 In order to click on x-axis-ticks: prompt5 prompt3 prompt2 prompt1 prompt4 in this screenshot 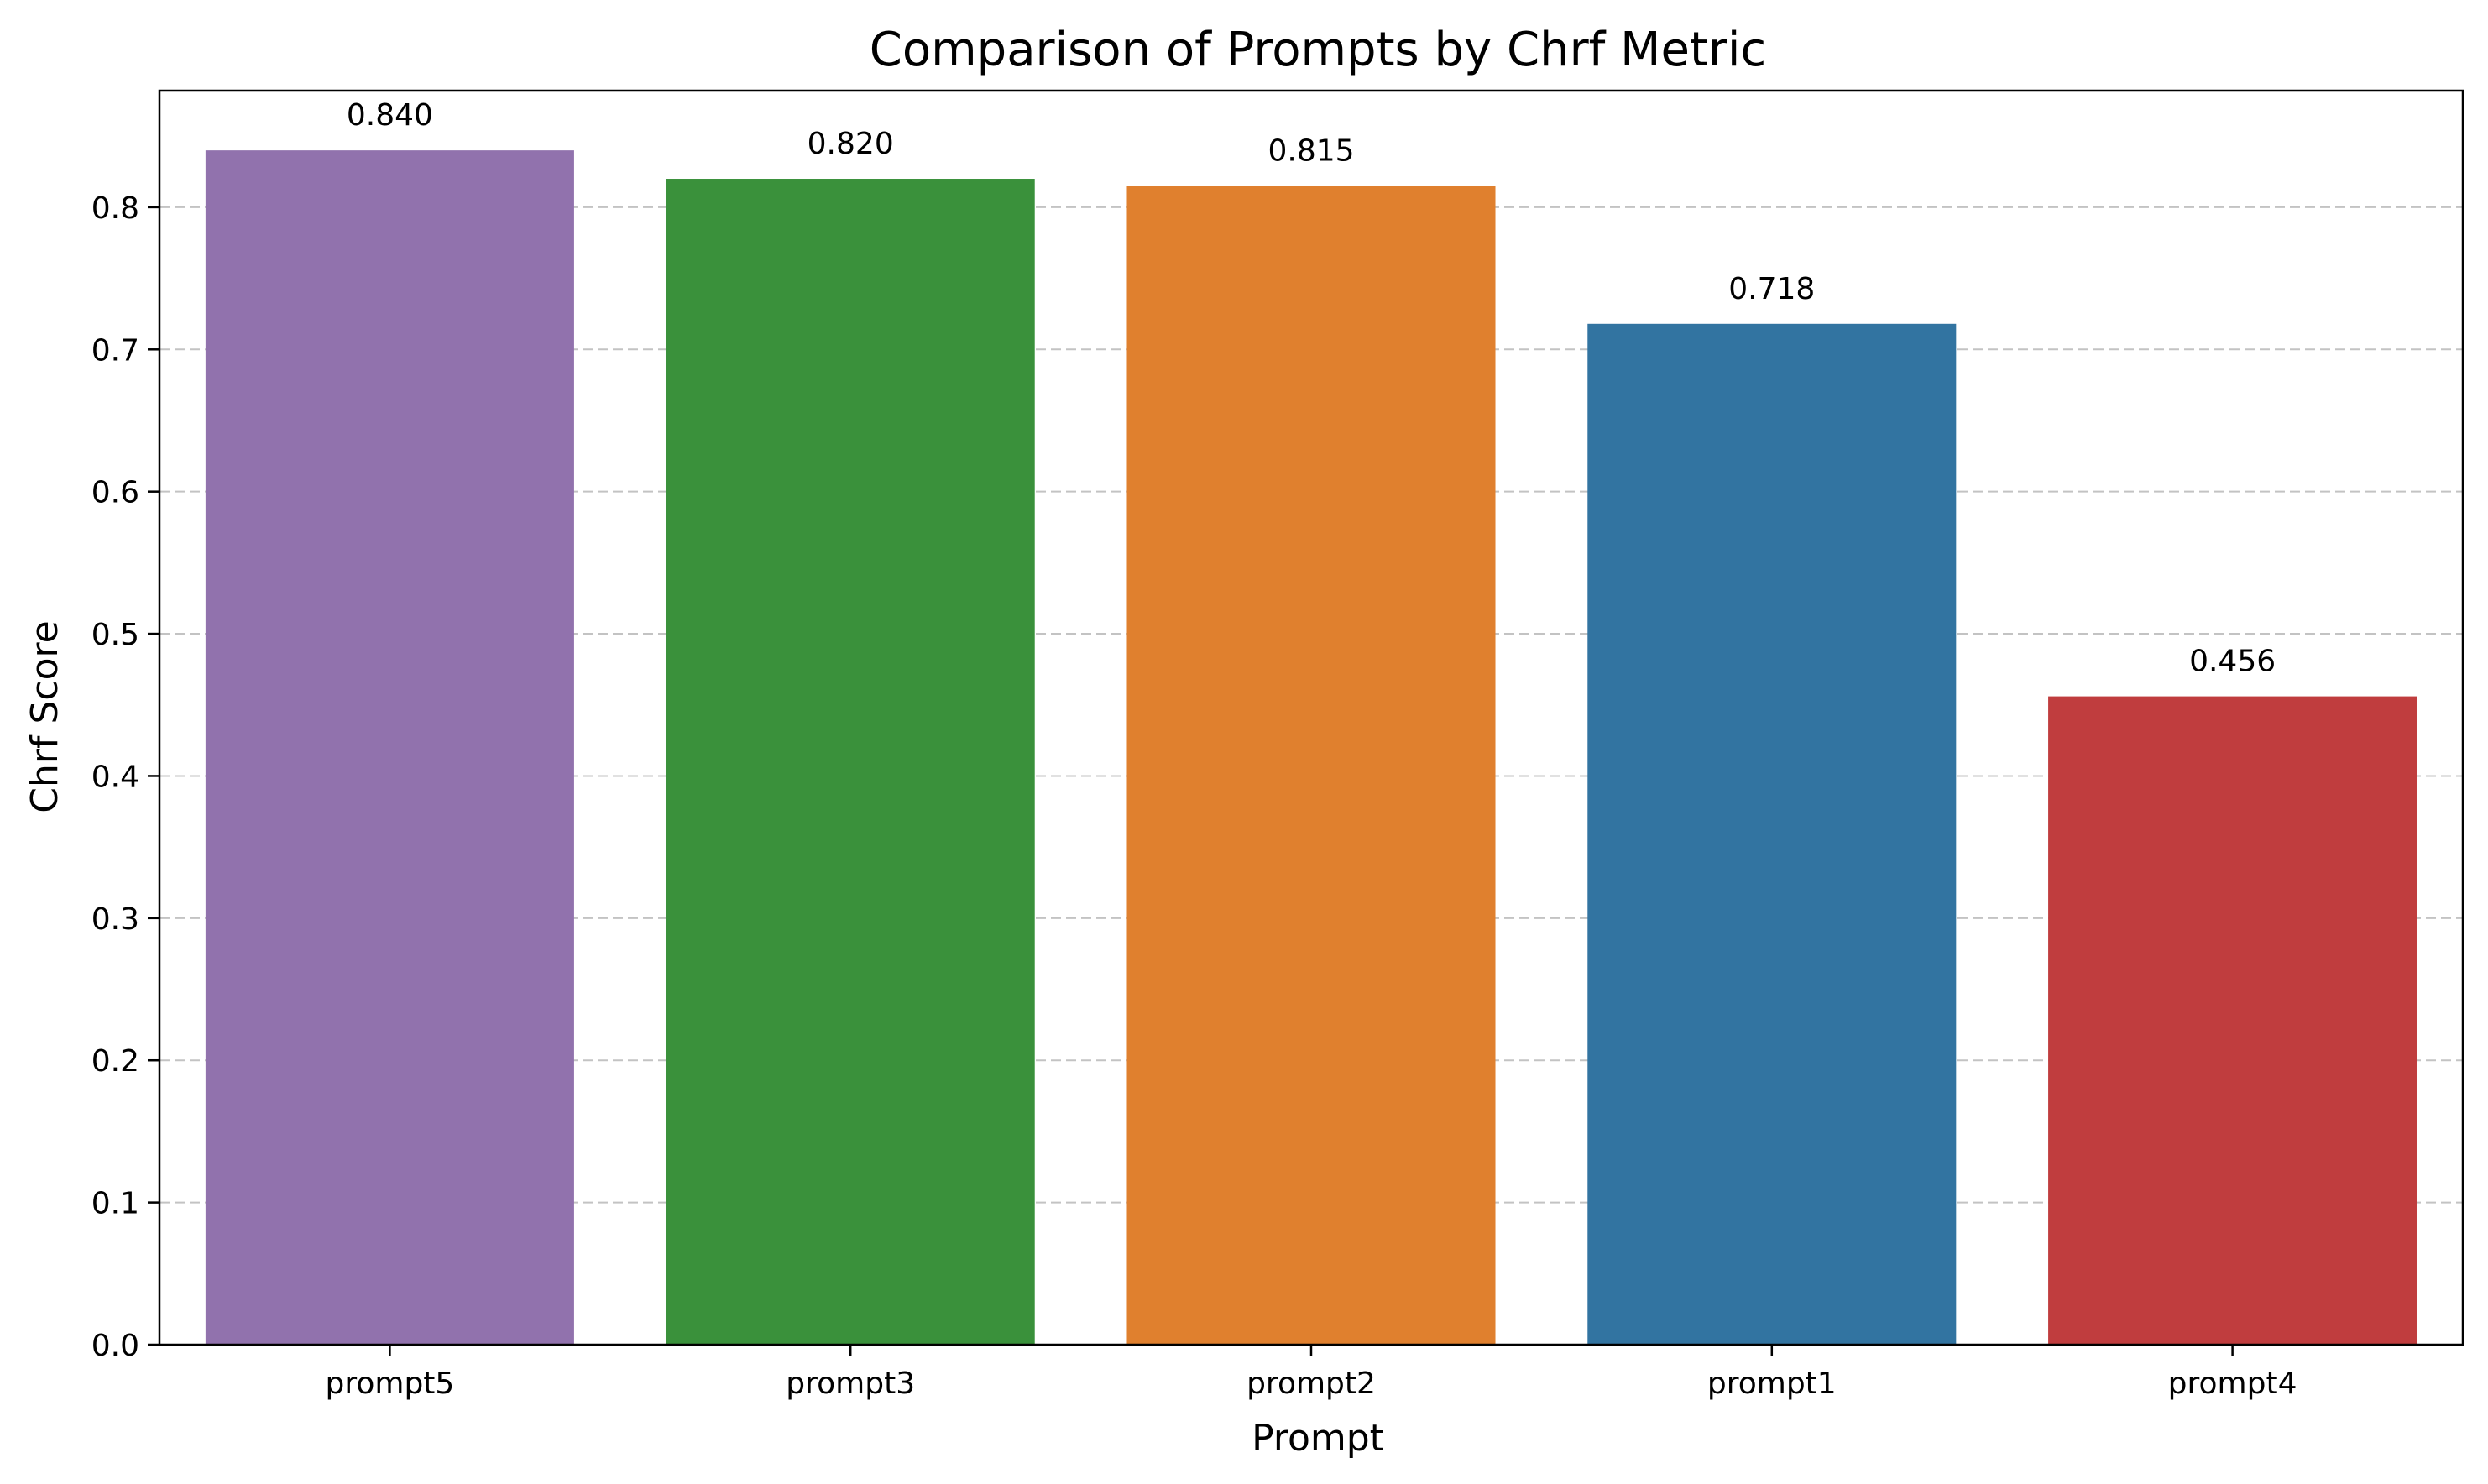, I will do `click(1311, 1373)`.